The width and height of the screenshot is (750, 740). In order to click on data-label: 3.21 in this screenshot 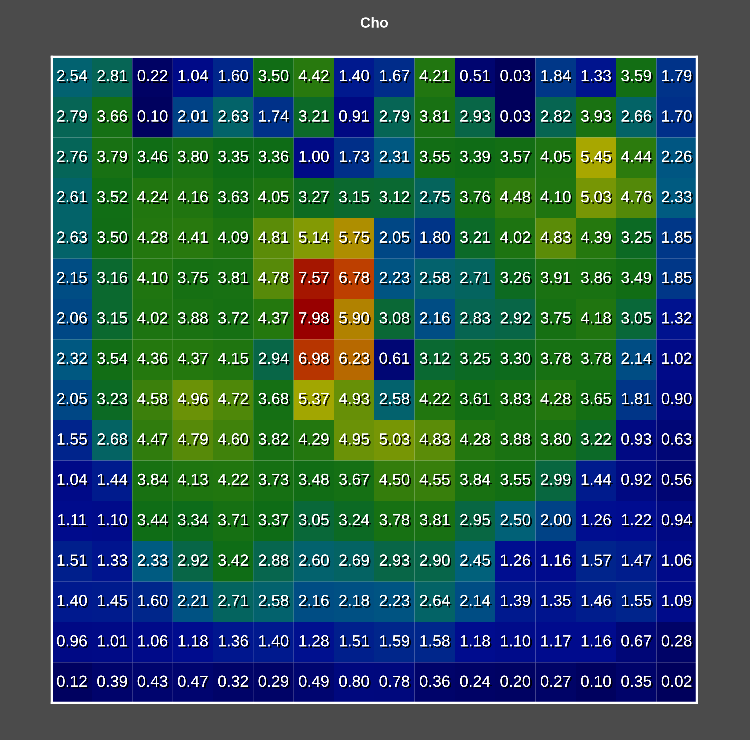, I will do `click(476, 238)`.